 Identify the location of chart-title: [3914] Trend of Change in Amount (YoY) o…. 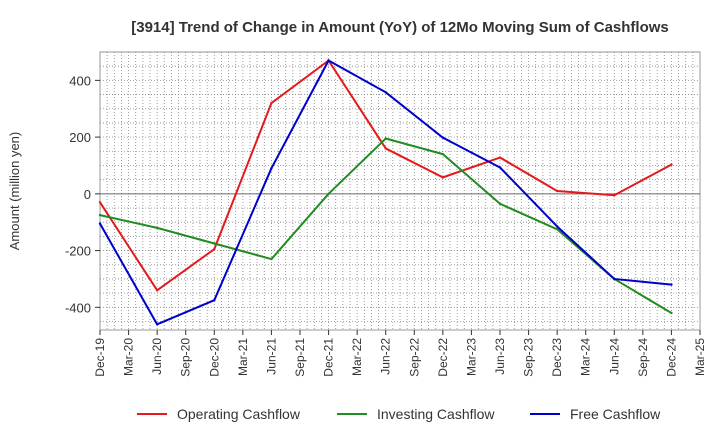
(400, 27).